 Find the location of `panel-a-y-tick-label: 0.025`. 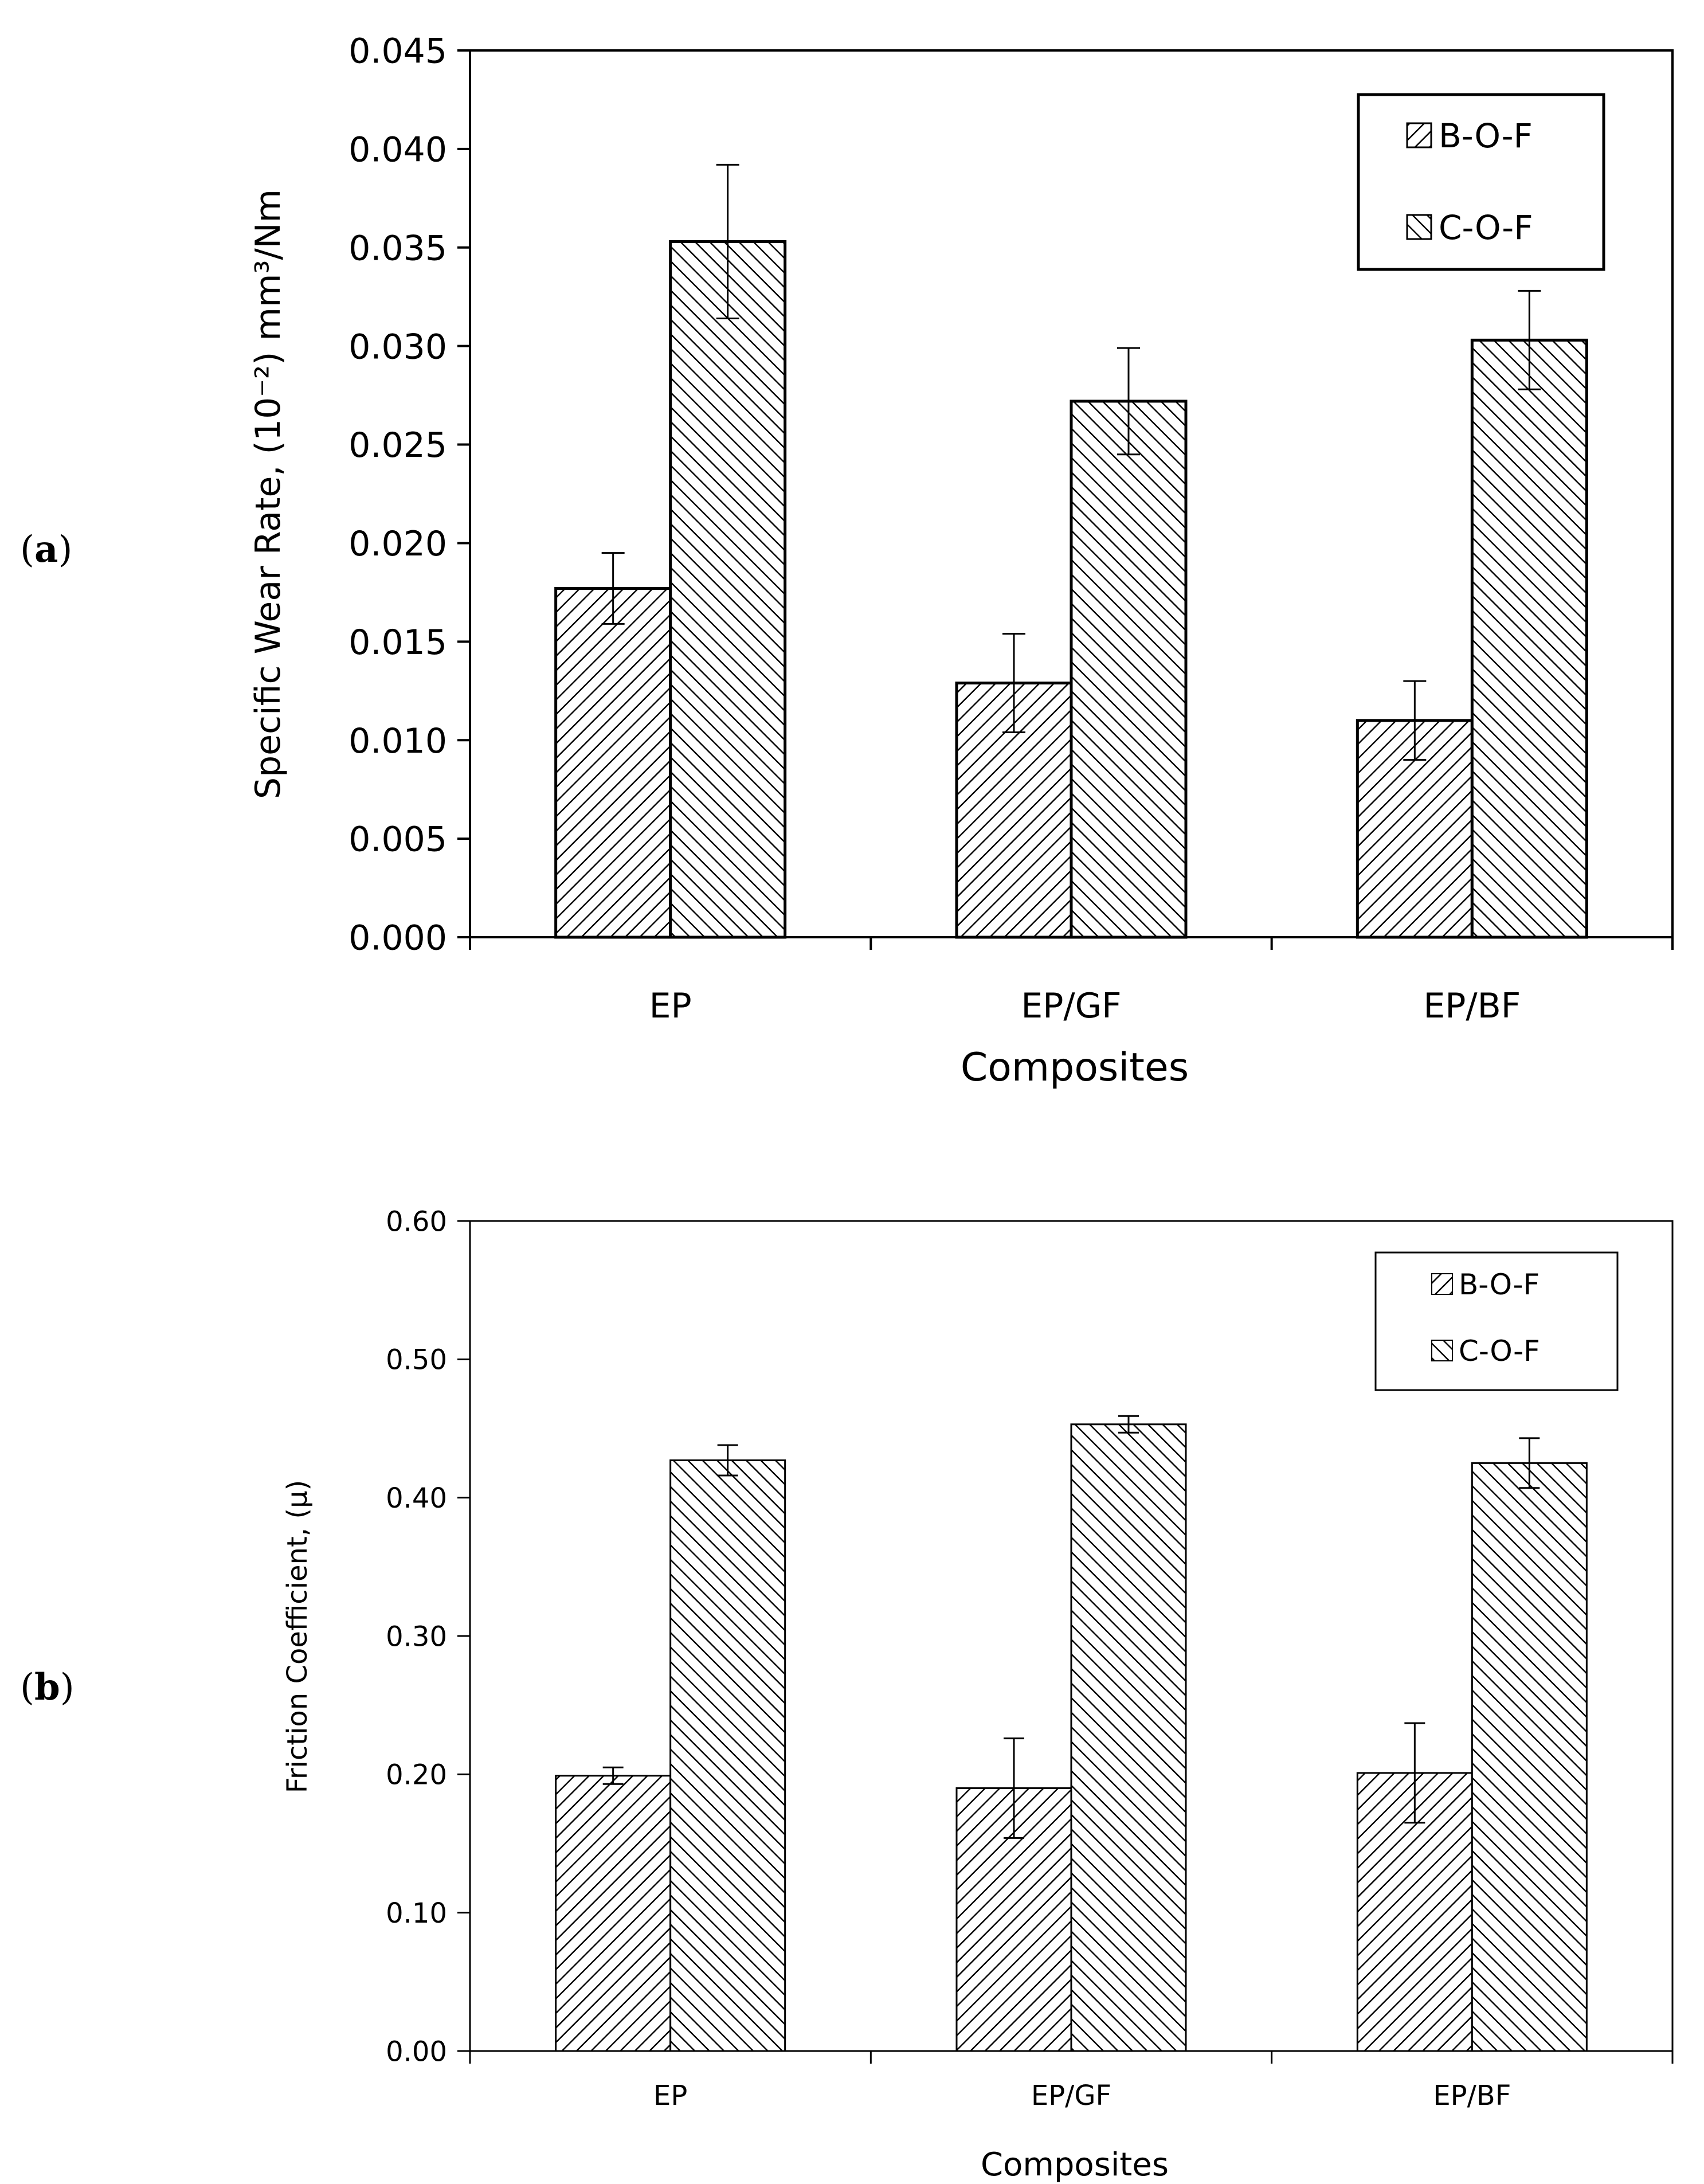

panel-a-y-tick-label: 0.025 is located at coordinates (398, 445).